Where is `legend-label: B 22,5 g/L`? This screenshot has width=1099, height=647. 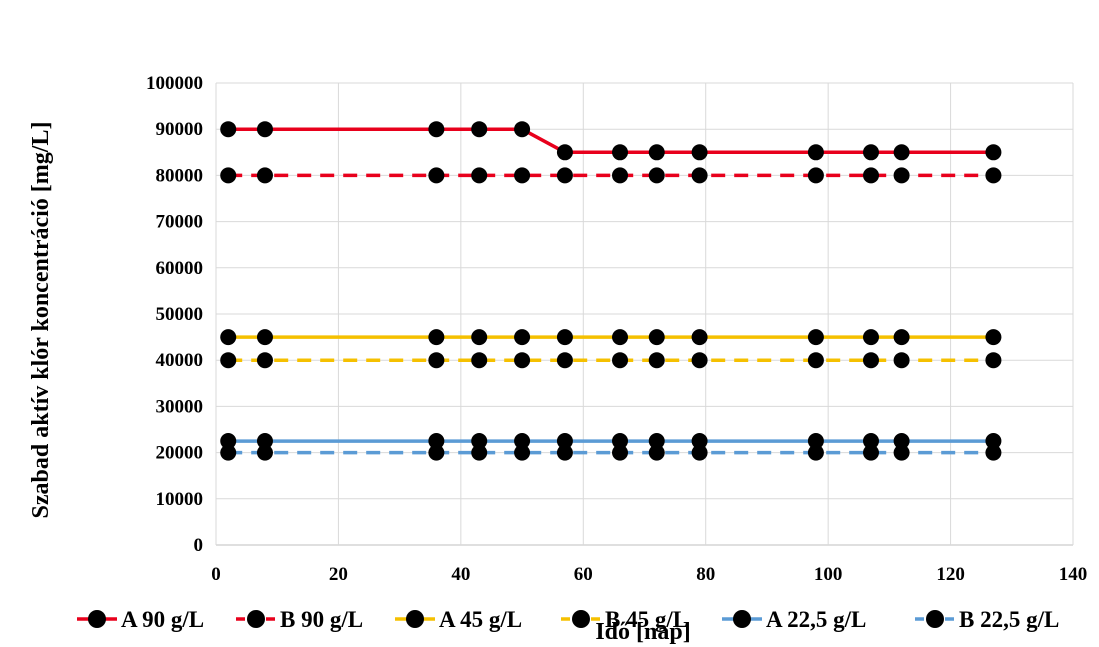
legend-label: B 22,5 g/L is located at coordinates (1009, 619).